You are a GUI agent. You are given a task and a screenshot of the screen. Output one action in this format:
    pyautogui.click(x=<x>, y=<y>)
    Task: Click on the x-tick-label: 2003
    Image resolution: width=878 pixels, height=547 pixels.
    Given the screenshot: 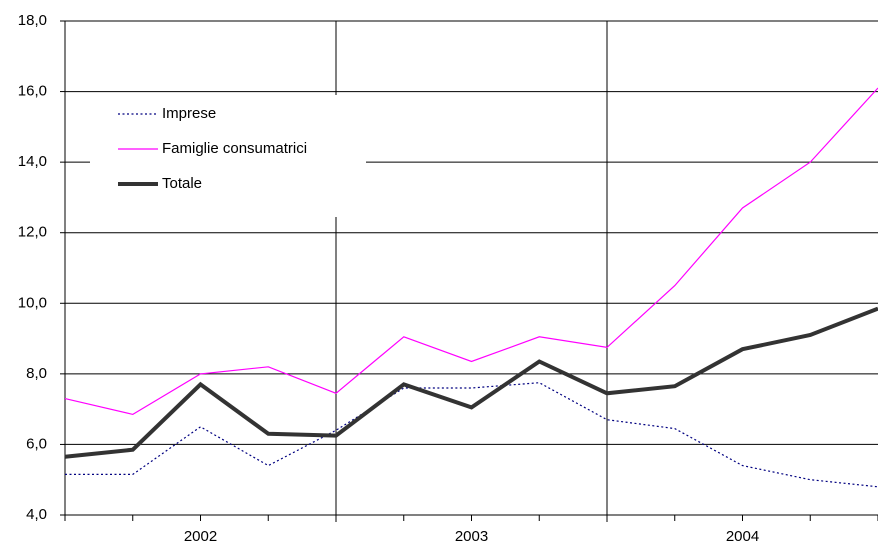 What is the action you would take?
    pyautogui.click(x=471, y=536)
    